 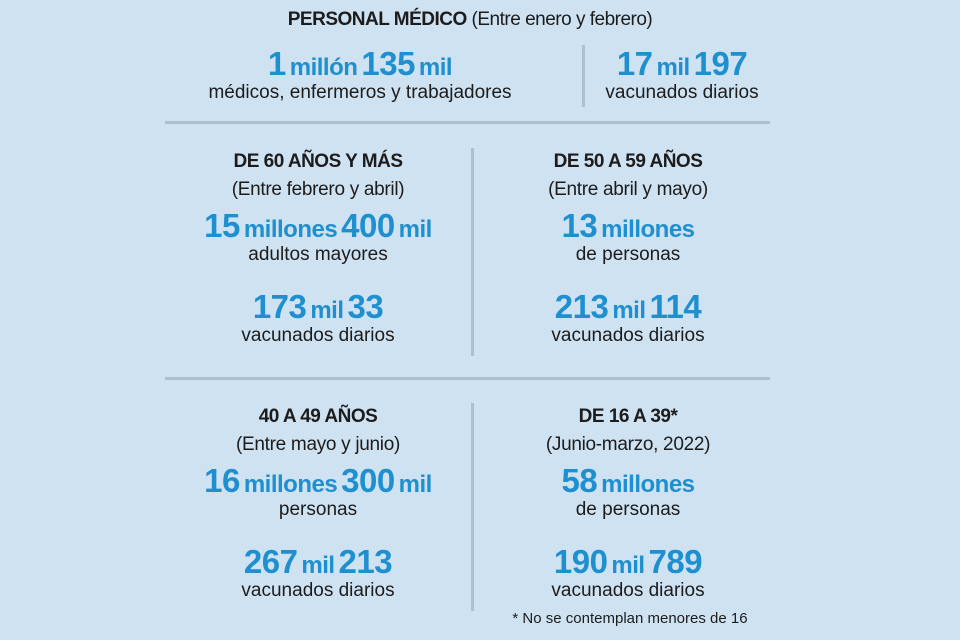 What do you see at coordinates (318, 444) in the screenshot?
I see `period: (Entre mayo y junio)` at bounding box center [318, 444].